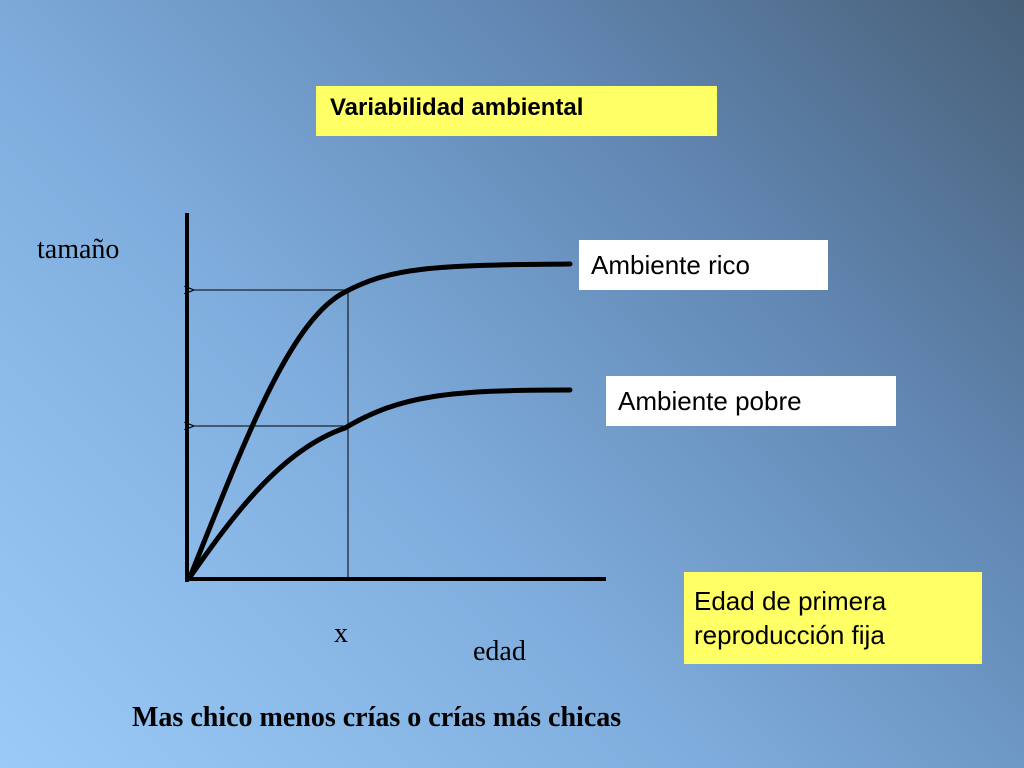  Describe the element at coordinates (499, 651) in the screenshot. I see `x-axis-label: edad` at that location.